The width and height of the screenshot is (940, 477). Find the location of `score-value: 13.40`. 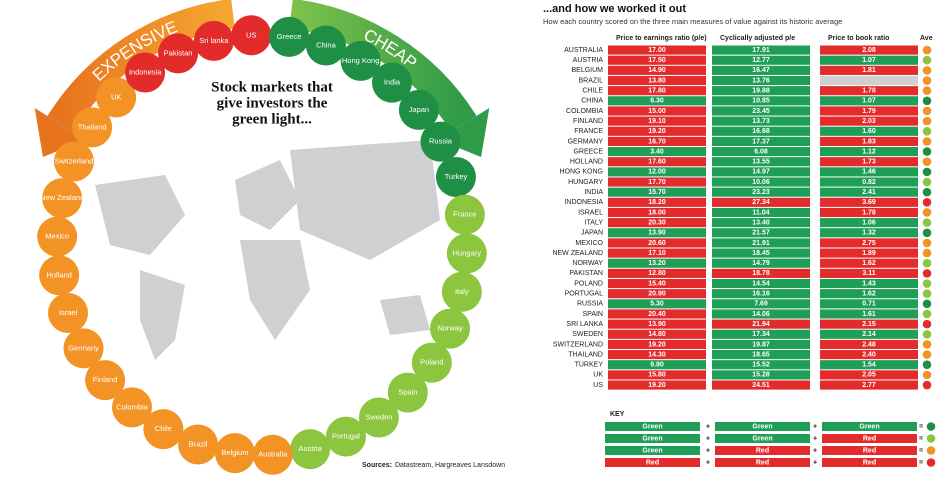

score-value: 13.40 is located at coordinates (761, 222).